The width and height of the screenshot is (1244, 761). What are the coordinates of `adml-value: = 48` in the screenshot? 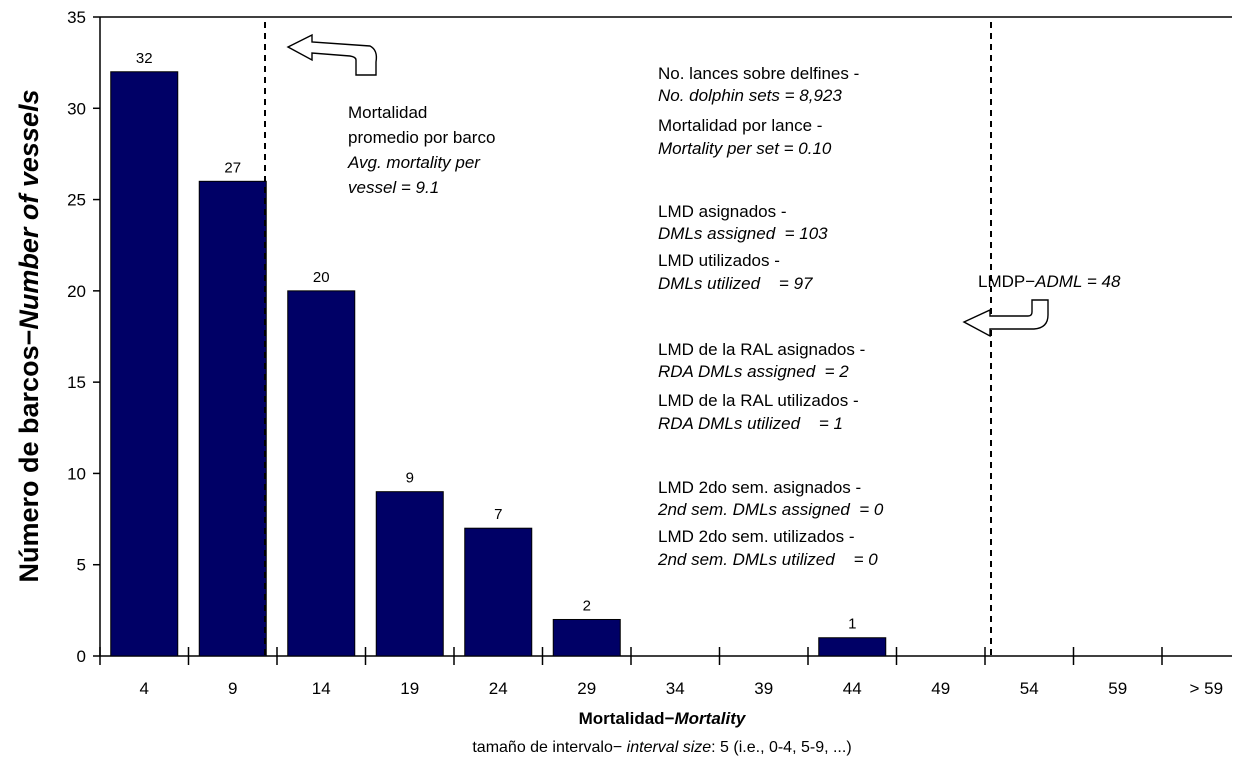 It's located at (1101, 281).